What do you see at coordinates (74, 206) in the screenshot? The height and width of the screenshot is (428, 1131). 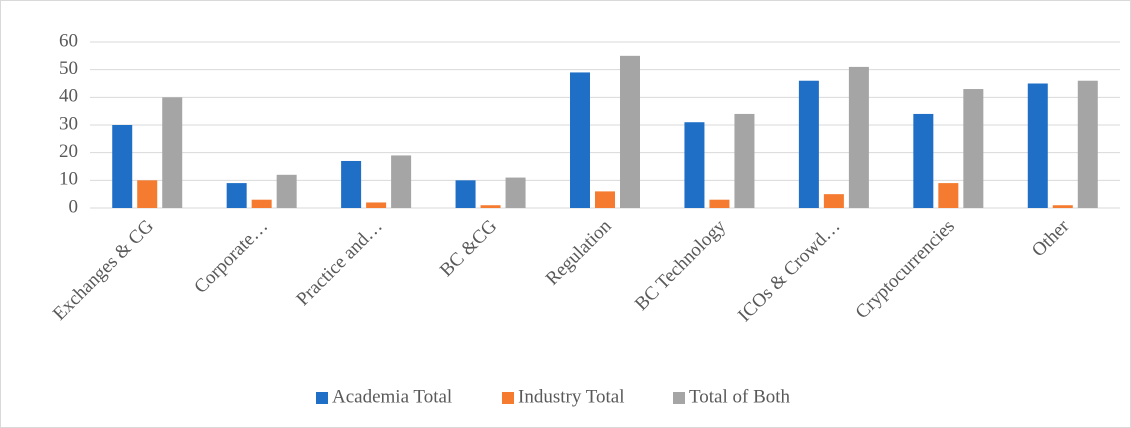 I see `y-tick-label: 0` at bounding box center [74, 206].